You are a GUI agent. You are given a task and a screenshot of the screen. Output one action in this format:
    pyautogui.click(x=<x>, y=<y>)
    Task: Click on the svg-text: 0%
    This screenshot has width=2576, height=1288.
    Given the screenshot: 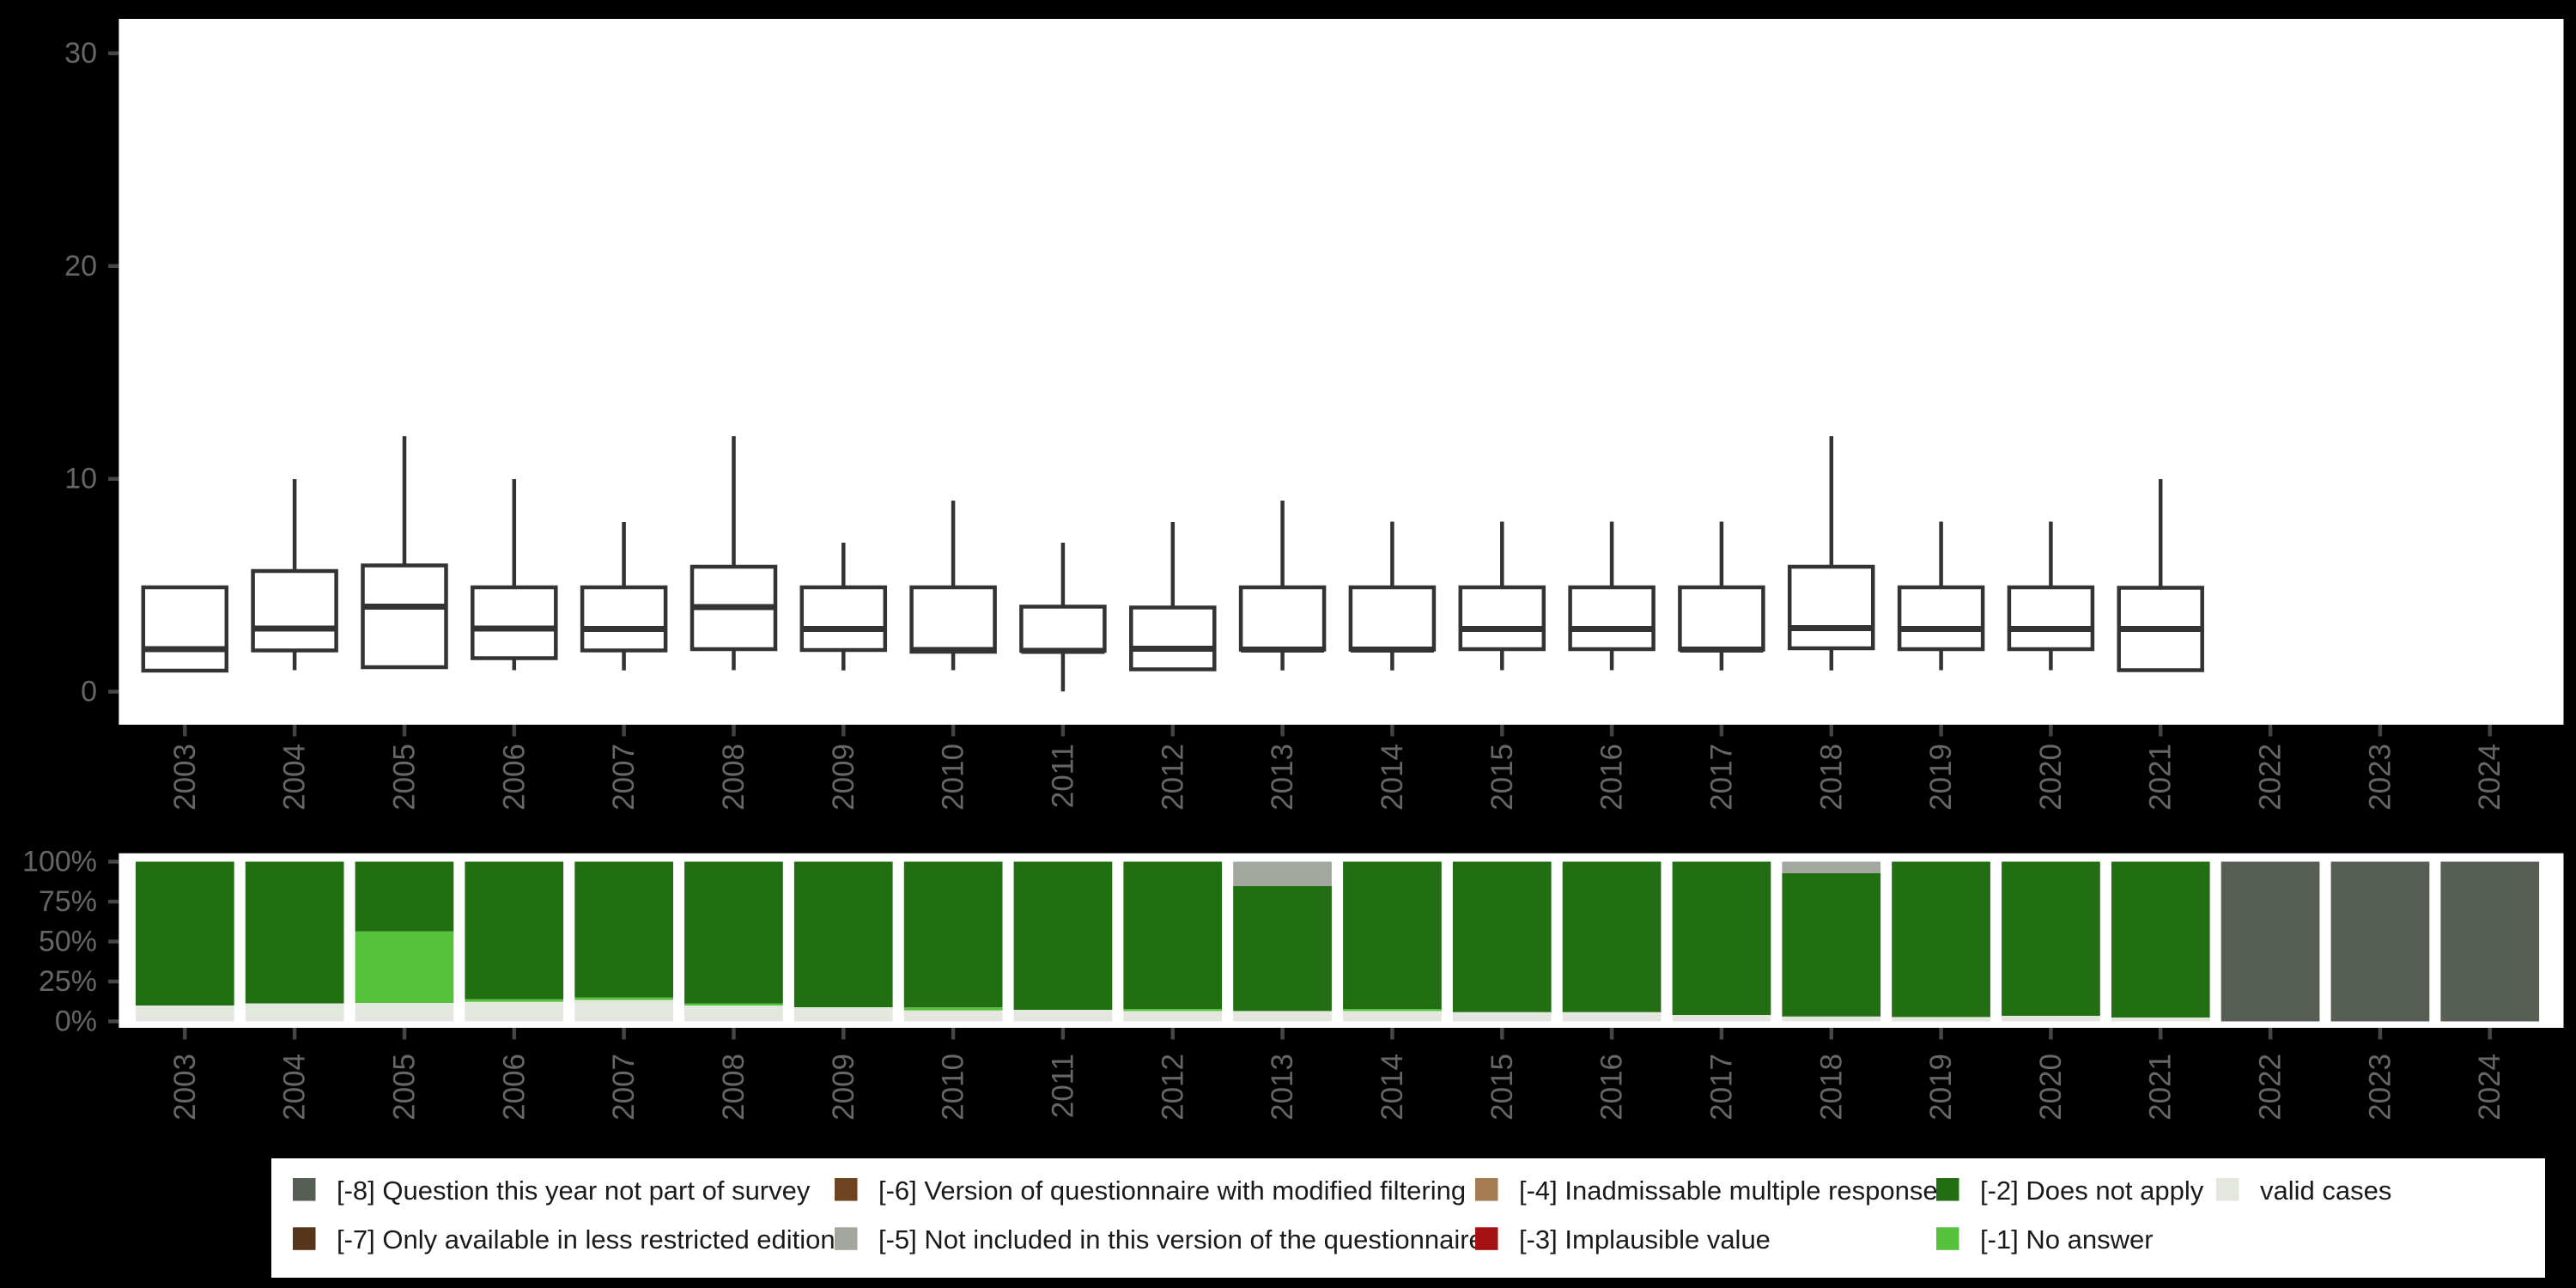 What is the action you would take?
    pyautogui.click(x=76, y=1021)
    